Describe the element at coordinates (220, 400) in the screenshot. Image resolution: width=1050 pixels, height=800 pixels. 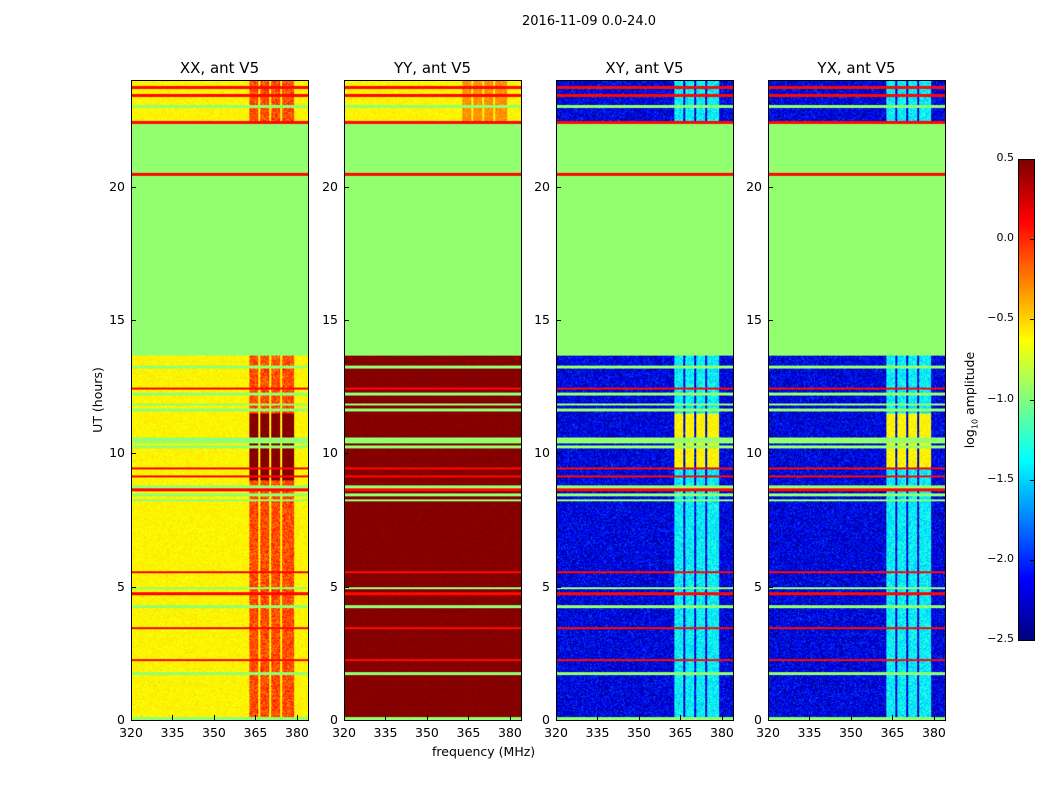
I see `heatmap-xx` at that location.